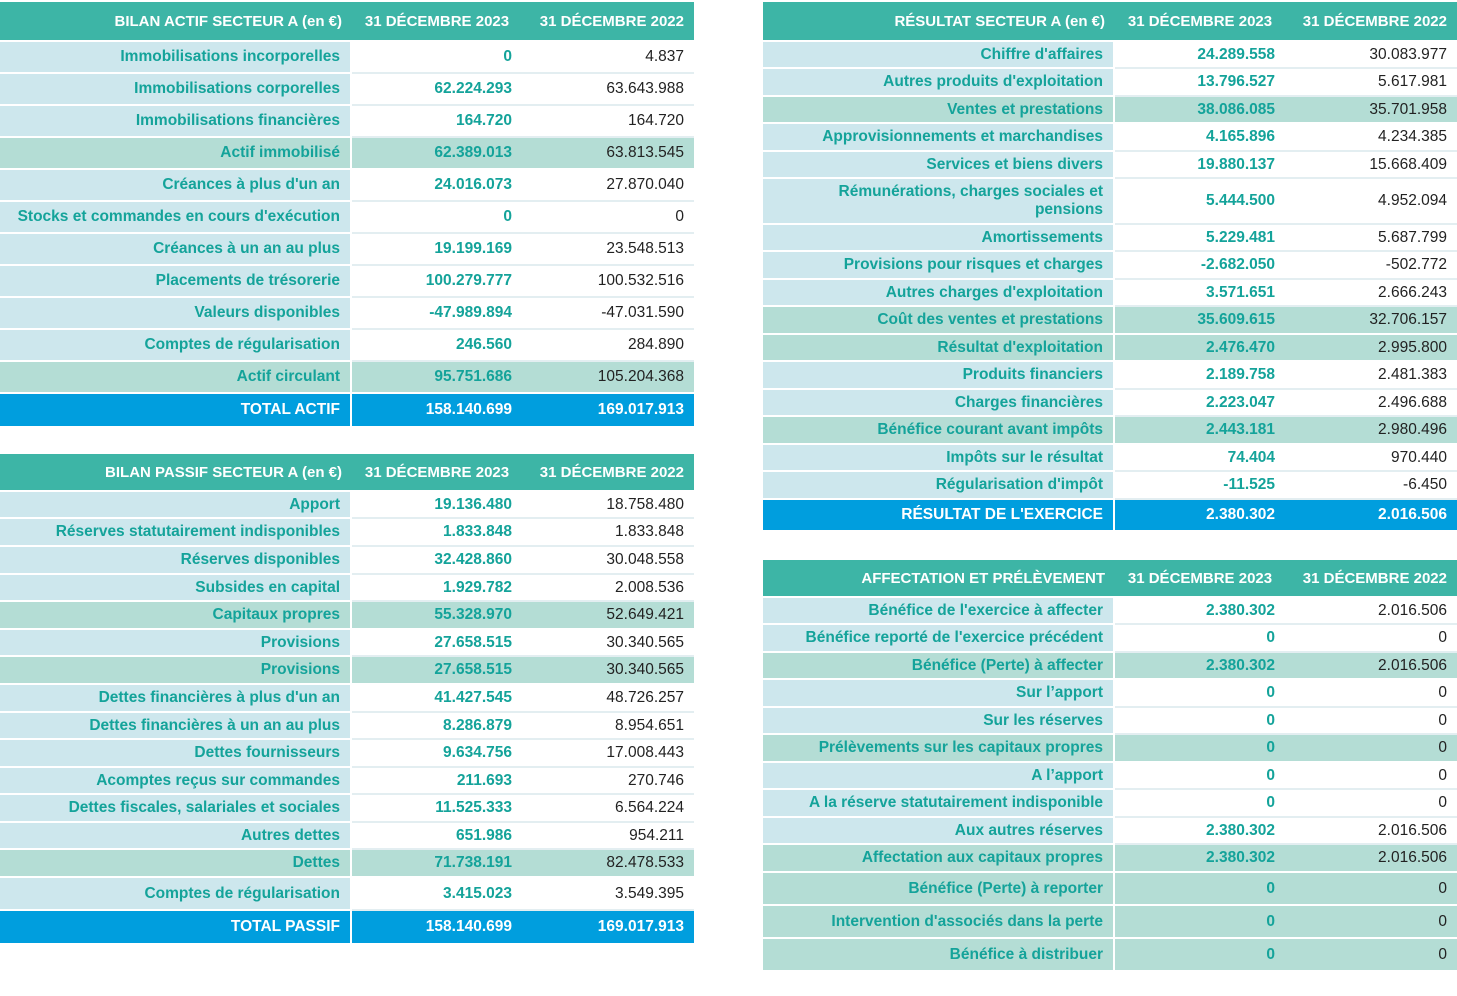 The height and width of the screenshot is (996, 1457). Describe the element at coordinates (347, 410) in the screenshot. I see `total-row: TOTAL ACTIF 158.140.699 169.017.913` at that location.